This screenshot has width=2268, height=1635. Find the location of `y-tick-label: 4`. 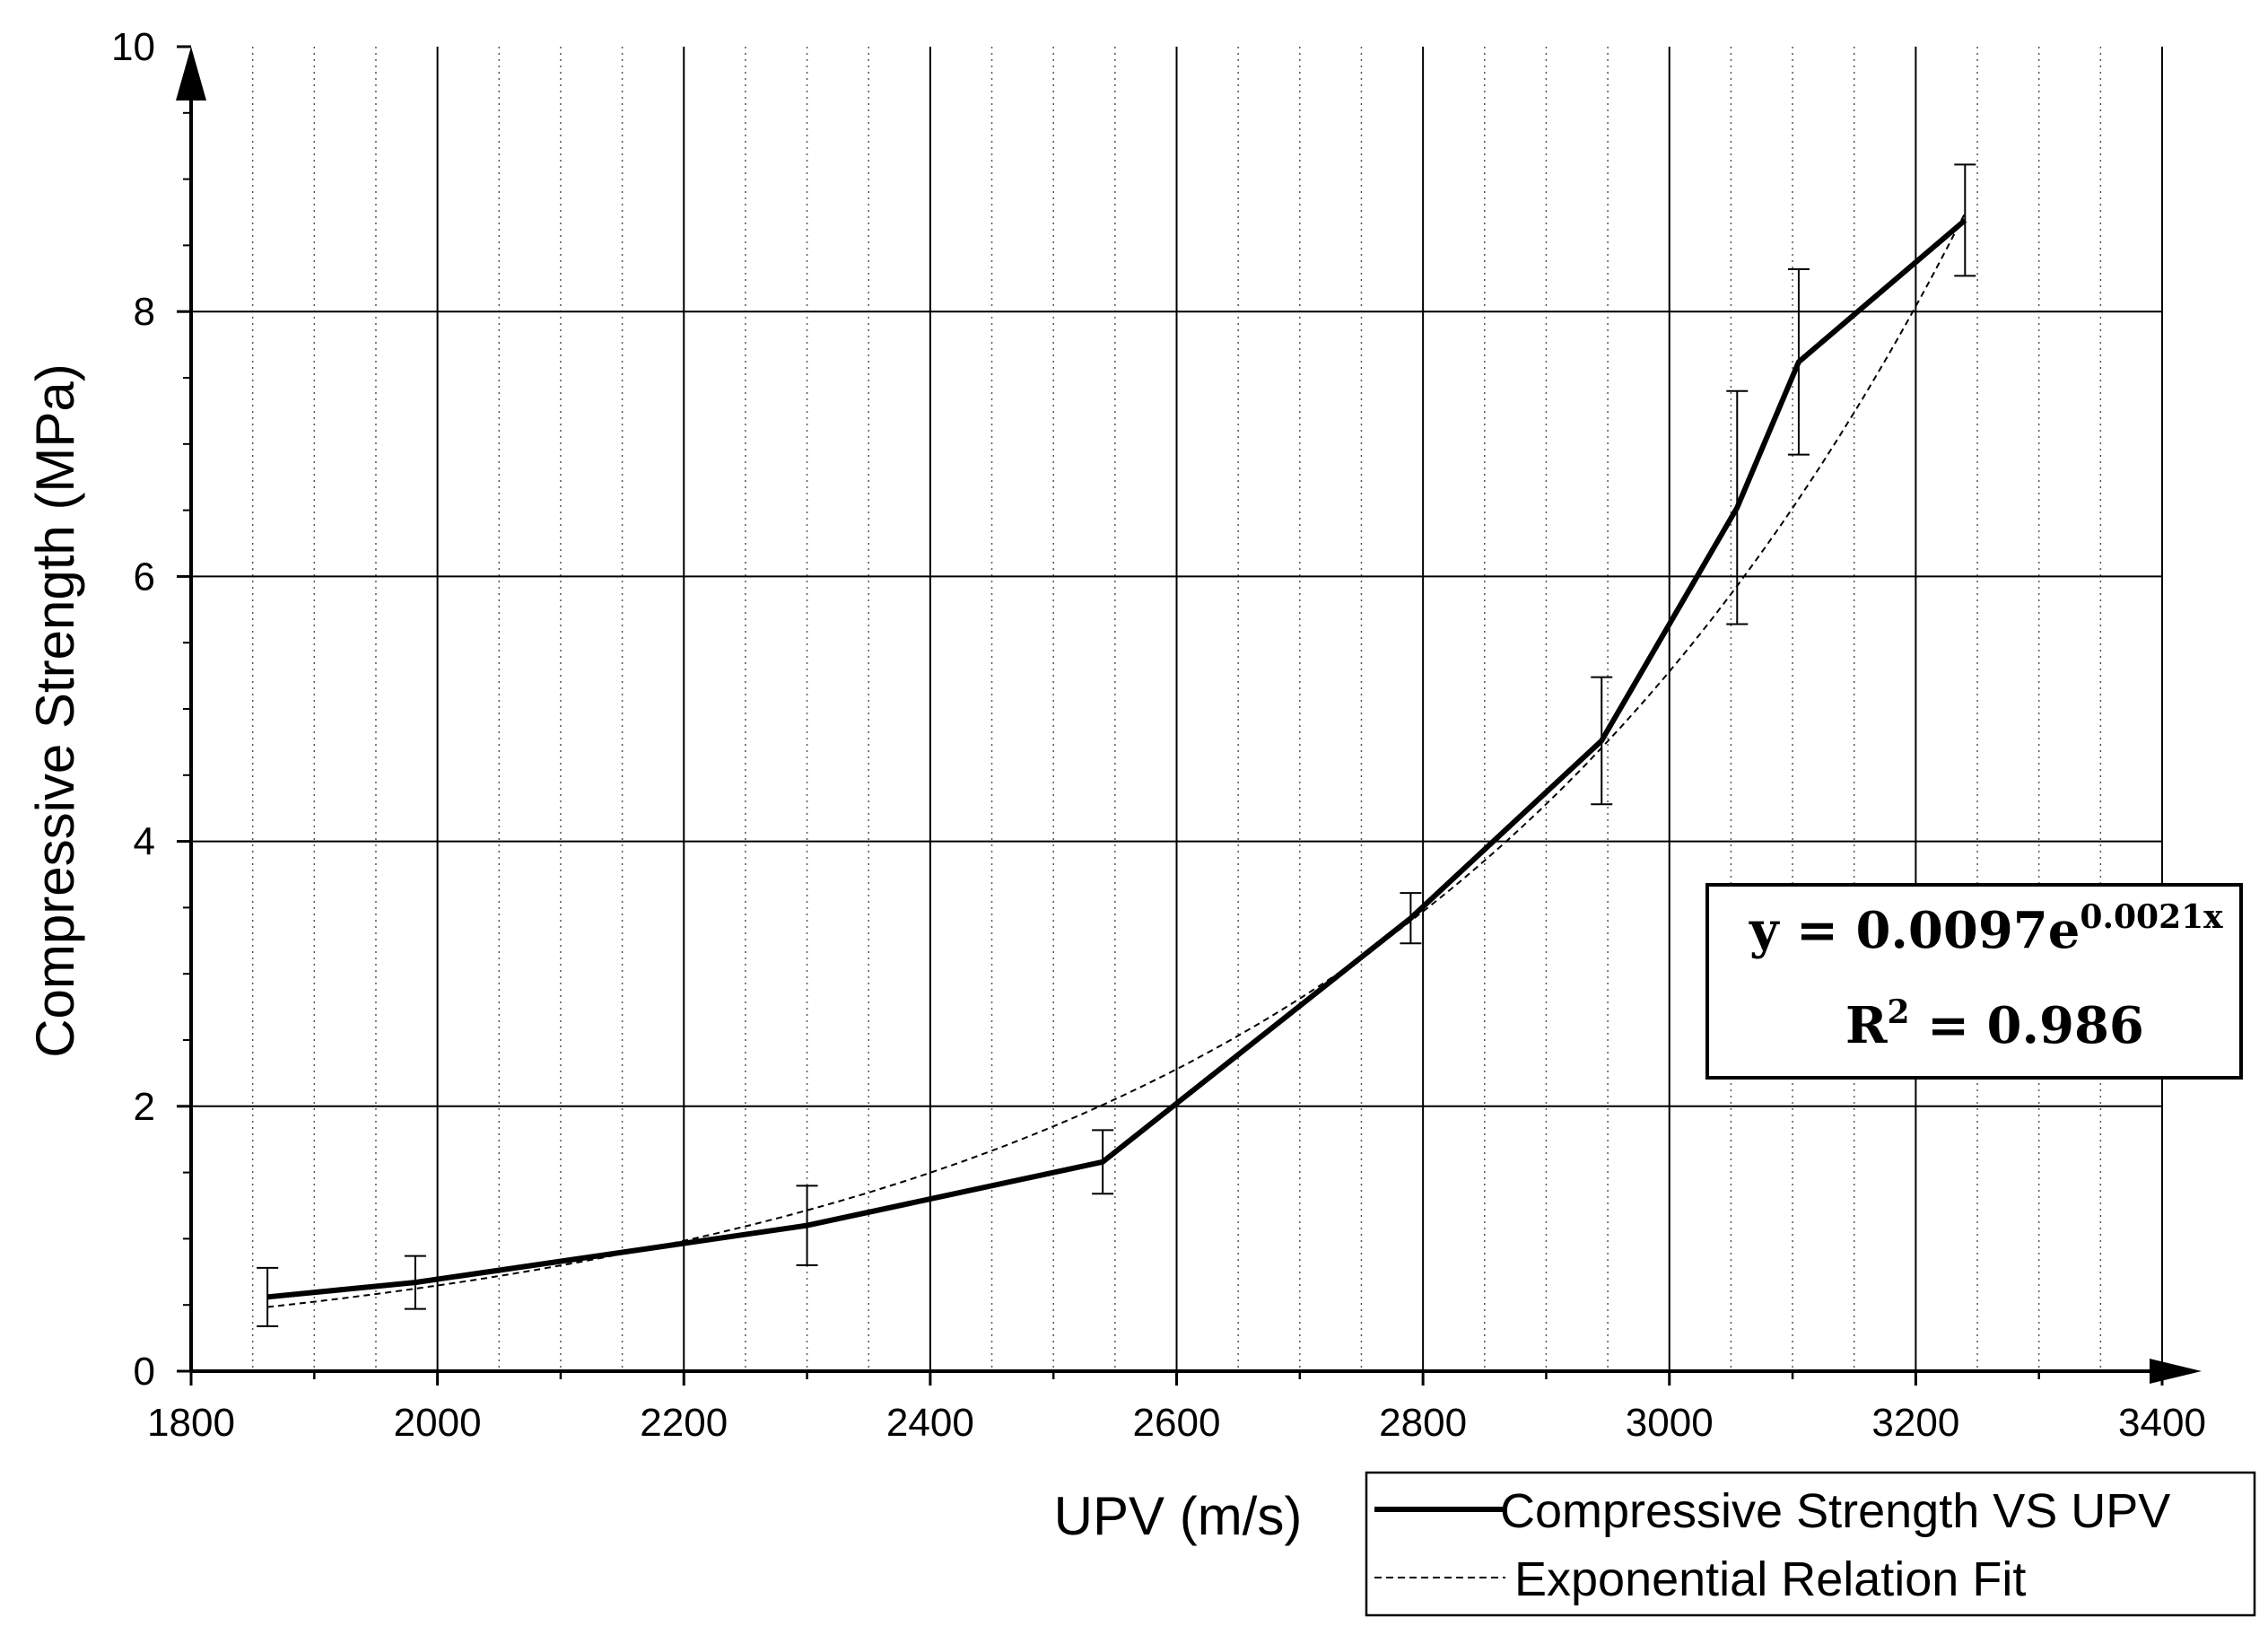

y-tick-label: 4 is located at coordinates (144, 842).